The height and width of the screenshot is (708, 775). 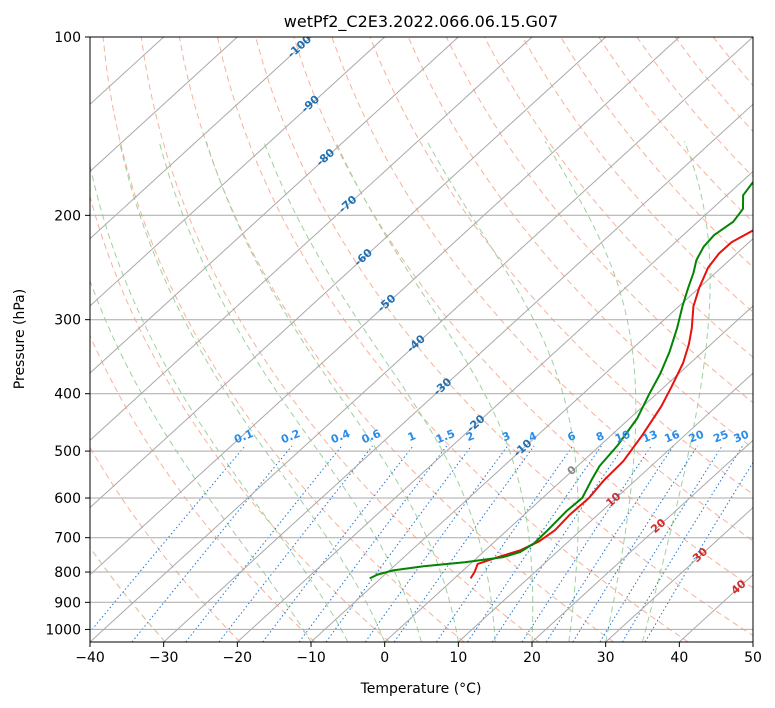 I want to click on mixing-ratio-label: 25, so click(x=720, y=437).